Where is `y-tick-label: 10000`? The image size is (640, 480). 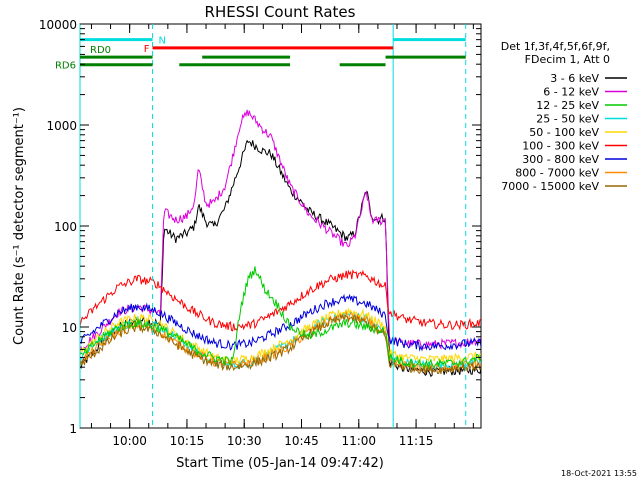 y-tick-label: 10000 is located at coordinates (58, 25).